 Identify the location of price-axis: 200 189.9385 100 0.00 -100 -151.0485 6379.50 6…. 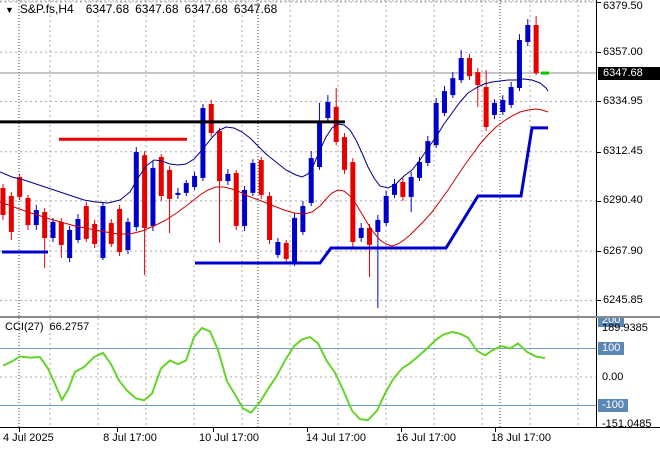
(628, 213).